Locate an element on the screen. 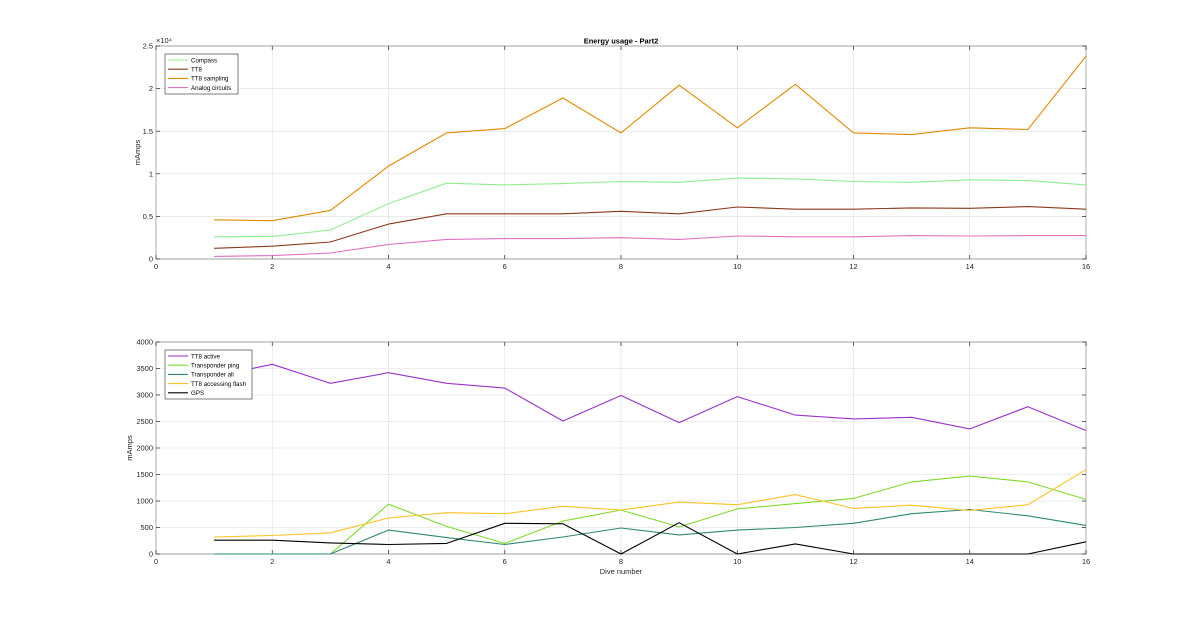  y-tick-label: 3000 is located at coordinates (144, 395).